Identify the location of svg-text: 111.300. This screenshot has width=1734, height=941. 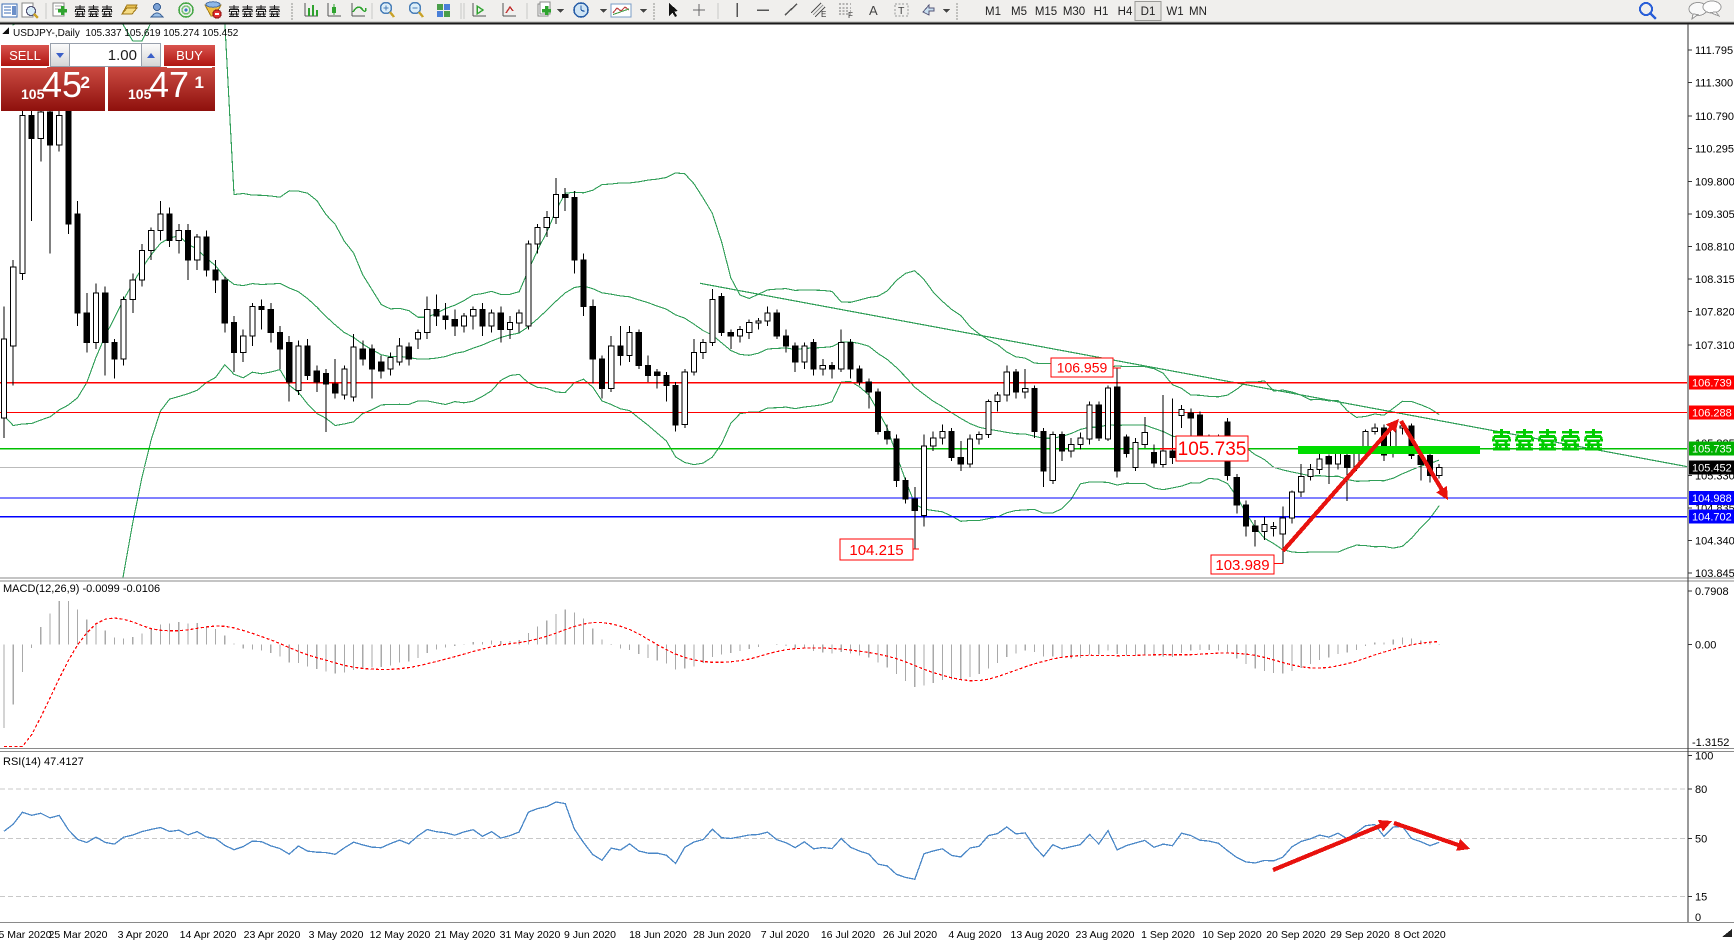
(1714, 84).